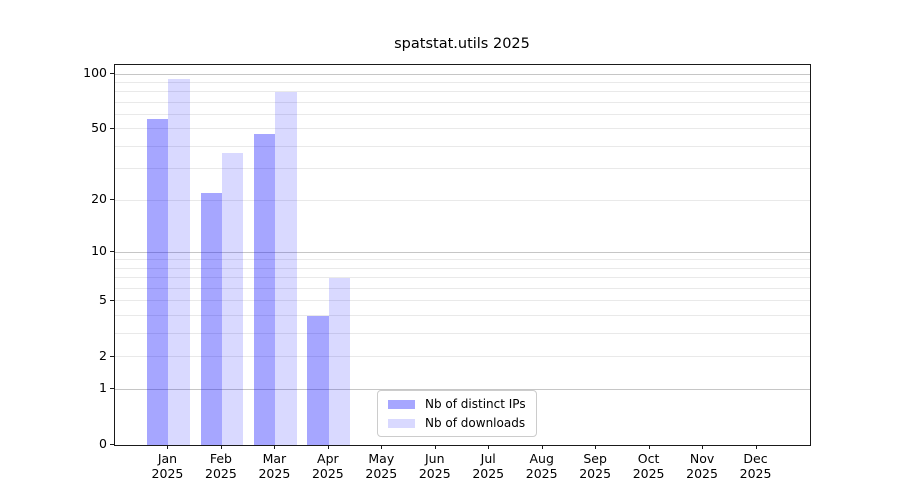 Image resolution: width=900 pixels, height=500 pixels. What do you see at coordinates (221, 466) in the screenshot?
I see `x-tick-label: Feb 2025` at bounding box center [221, 466].